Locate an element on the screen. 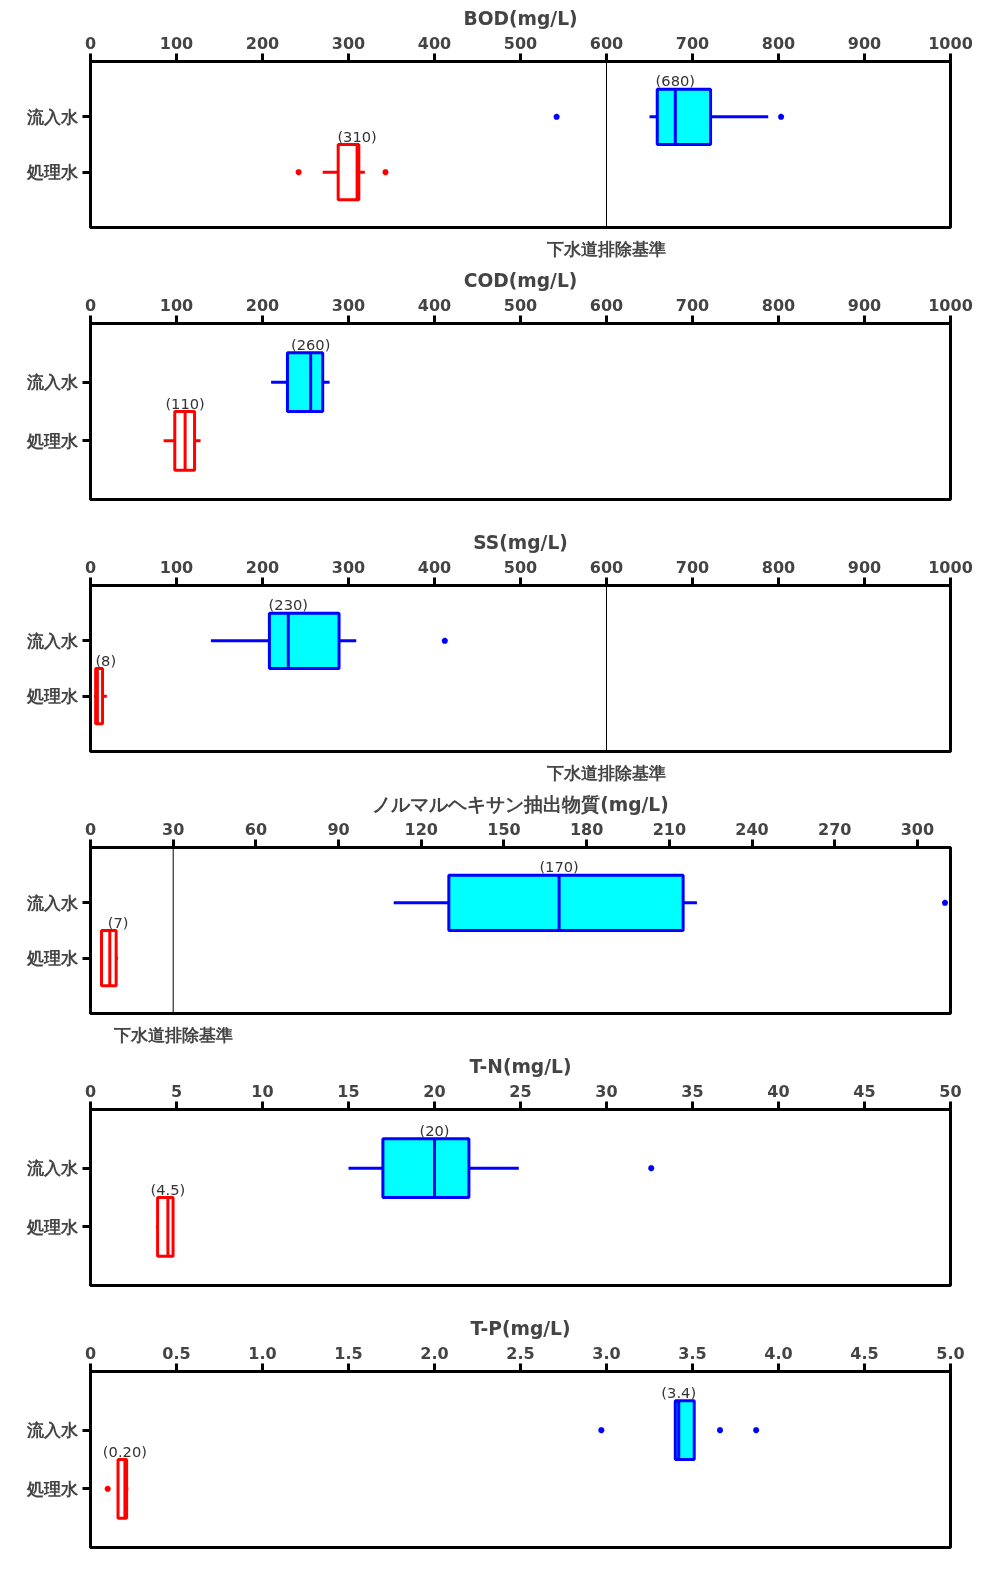  annotation: (0.20) is located at coordinates (124, 1451).